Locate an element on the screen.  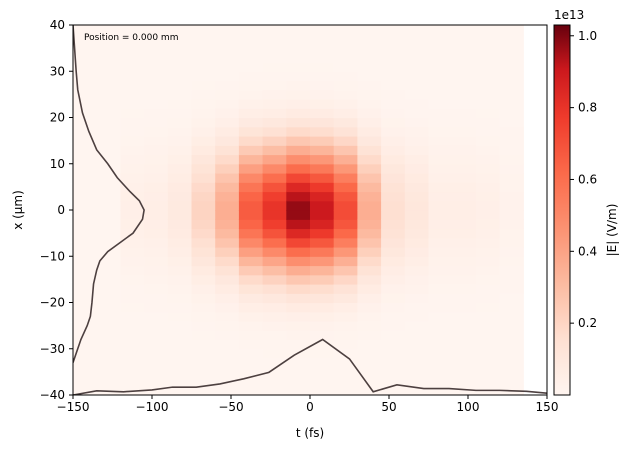
colorbar-gradient is located at coordinates (562, 210).